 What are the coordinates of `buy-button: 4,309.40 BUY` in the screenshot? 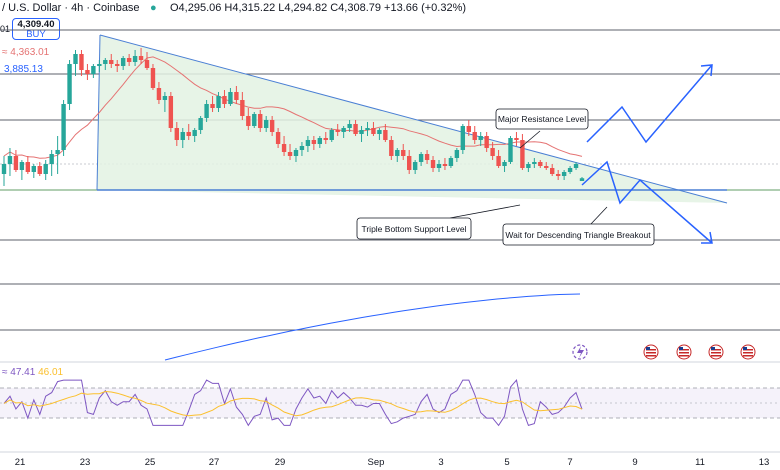 It's located at (36, 29).